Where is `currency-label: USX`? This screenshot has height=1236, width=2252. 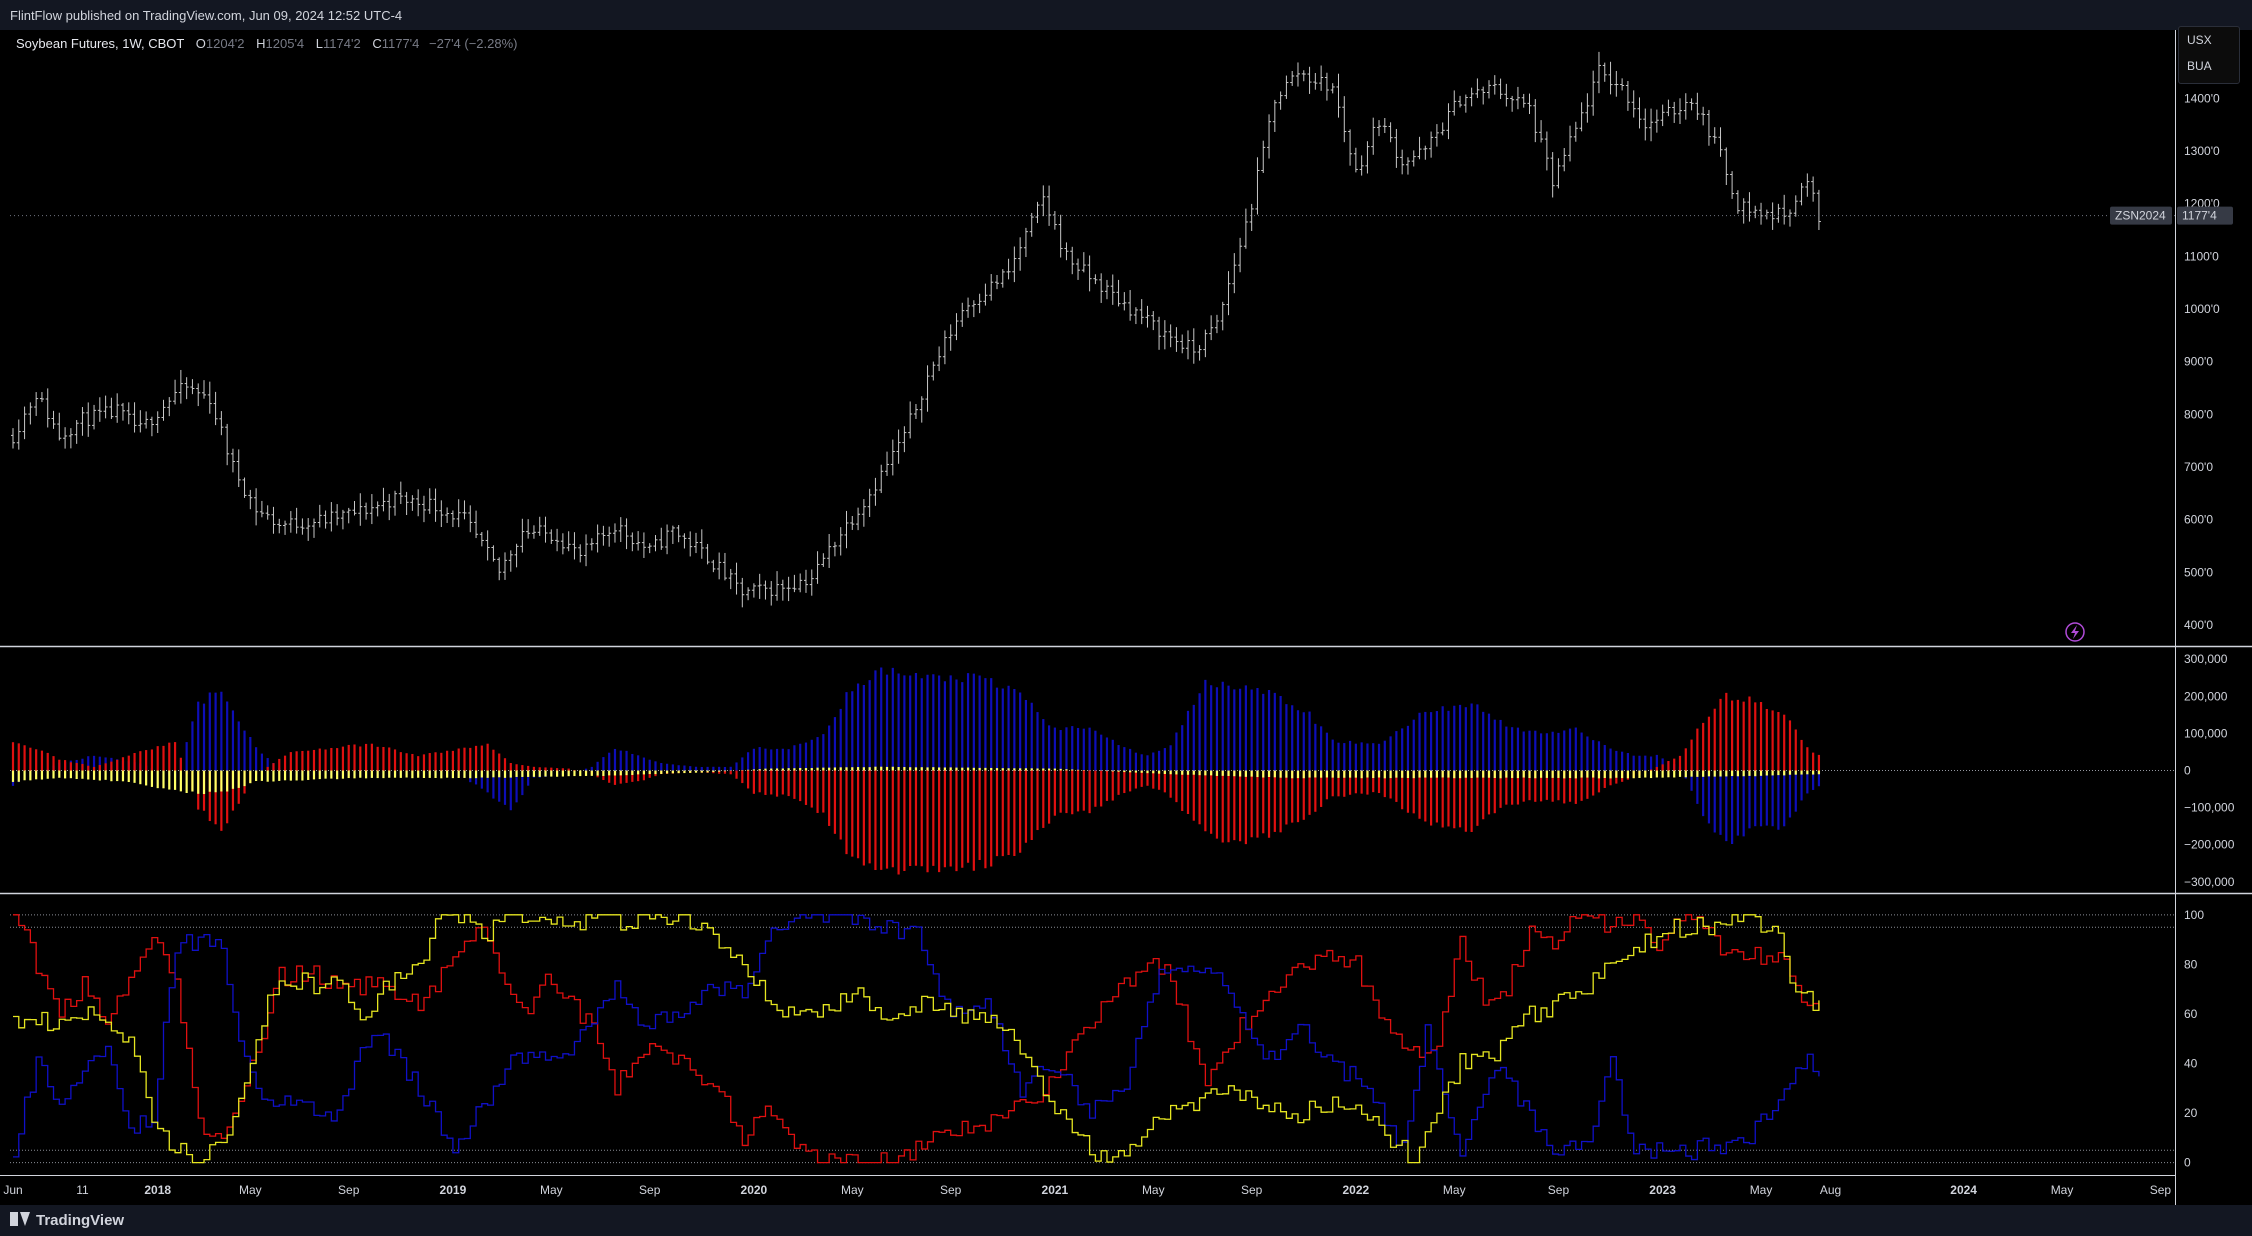 currency-label: USX is located at coordinates (2199, 40).